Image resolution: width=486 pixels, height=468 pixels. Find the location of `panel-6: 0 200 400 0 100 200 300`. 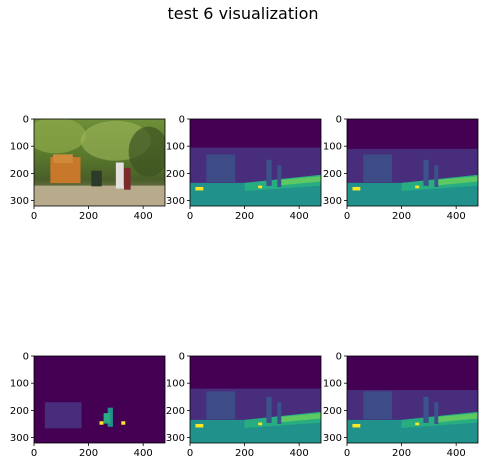

panel-6: 0 200 400 0 100 200 300 is located at coordinates (401, 405).